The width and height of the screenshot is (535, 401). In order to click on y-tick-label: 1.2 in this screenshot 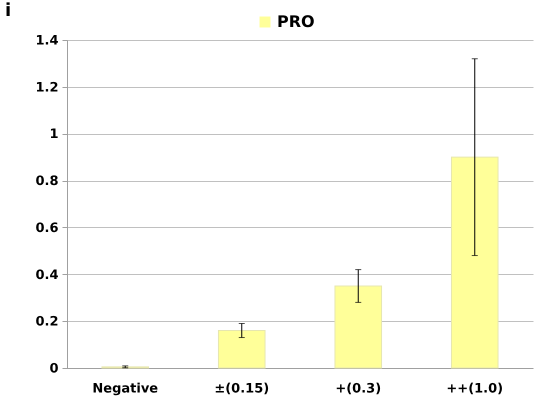, I will do `click(46, 88)`.